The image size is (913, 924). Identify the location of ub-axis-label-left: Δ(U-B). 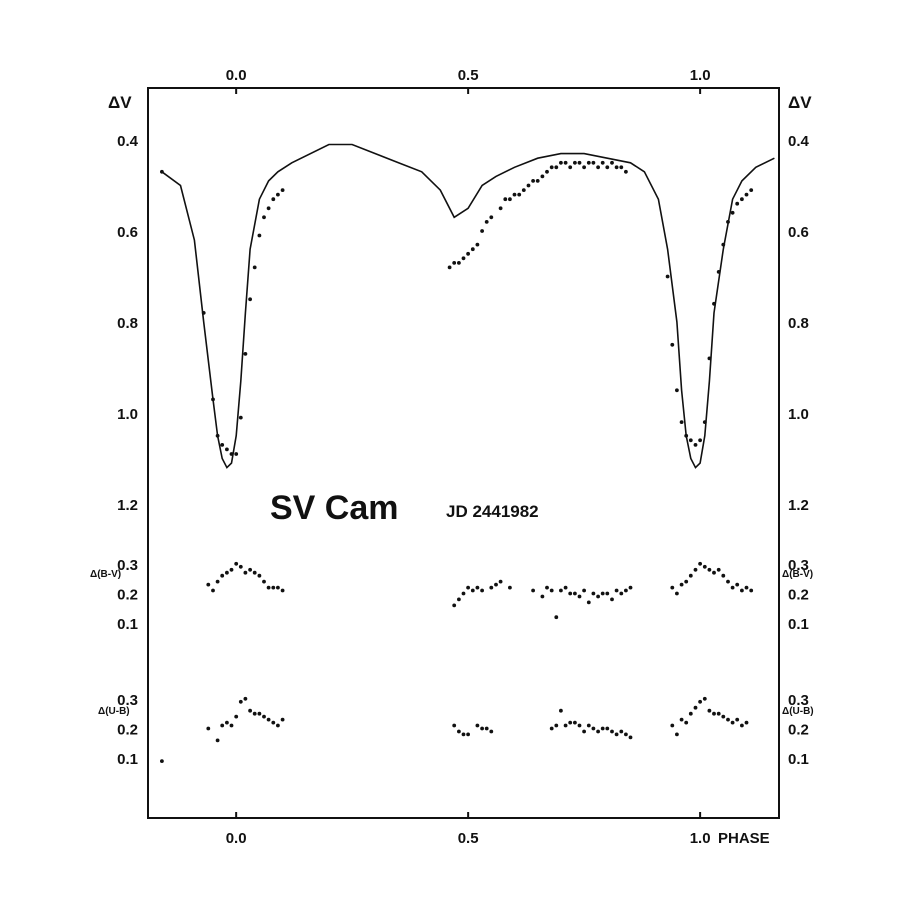
(114, 711).